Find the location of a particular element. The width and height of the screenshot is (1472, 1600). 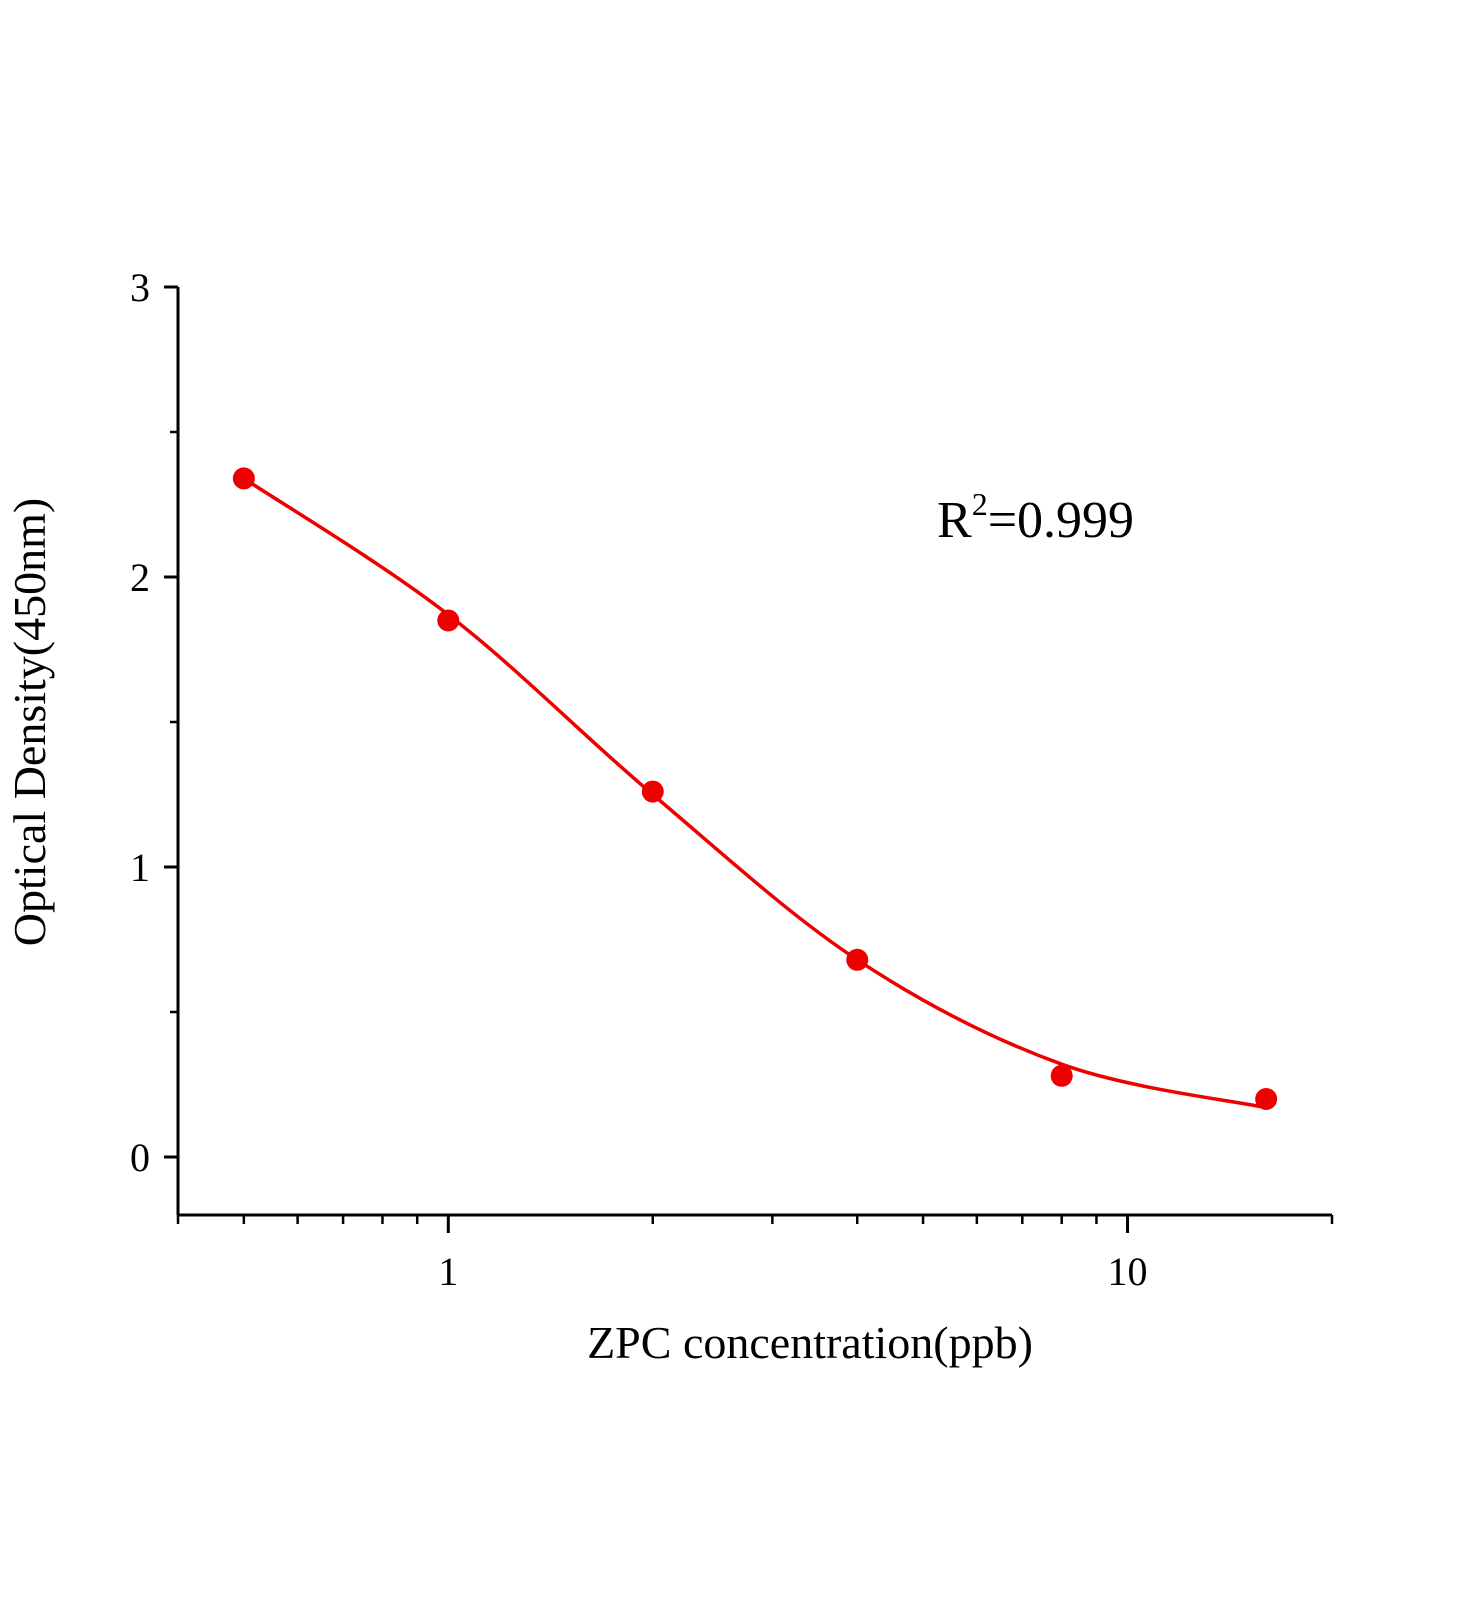

x-tick-label: 1 is located at coordinates (448, 1271).